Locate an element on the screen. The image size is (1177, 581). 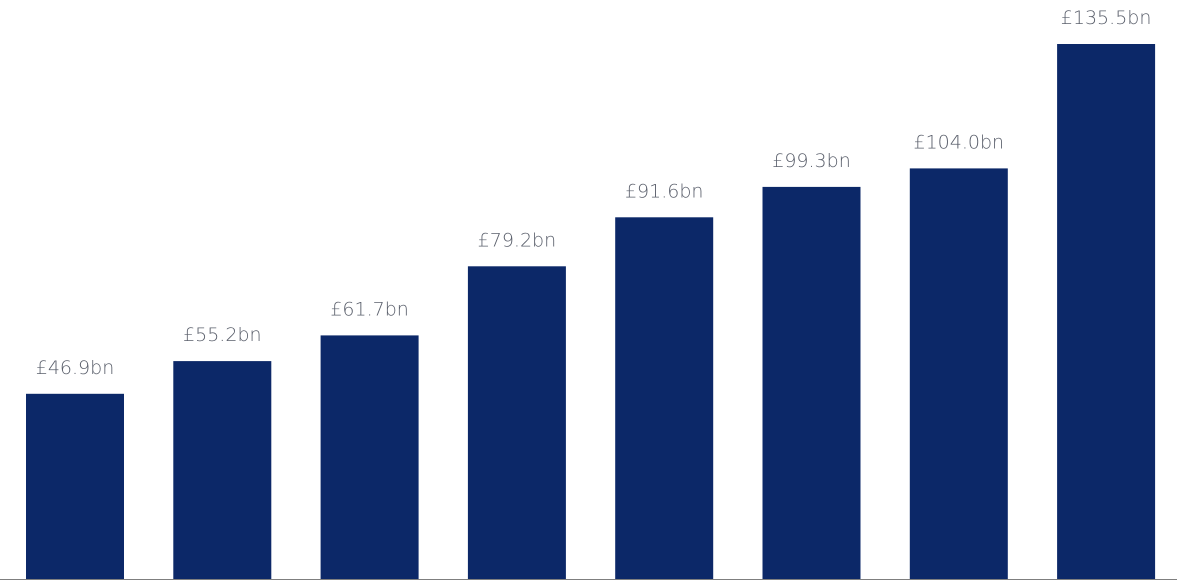
data-label-1: £46.9bn is located at coordinates (75, 368).